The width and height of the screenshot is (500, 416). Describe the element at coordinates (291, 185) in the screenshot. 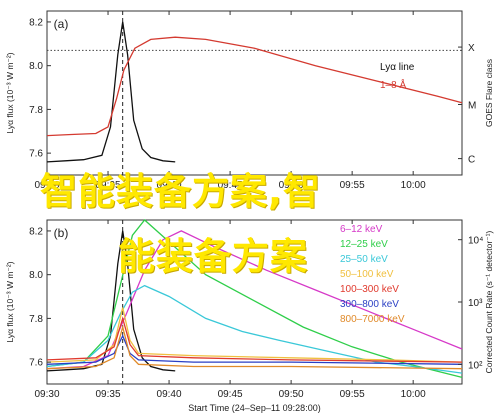

I see `panel-a-x-tick-label-4: 09:50` at that location.